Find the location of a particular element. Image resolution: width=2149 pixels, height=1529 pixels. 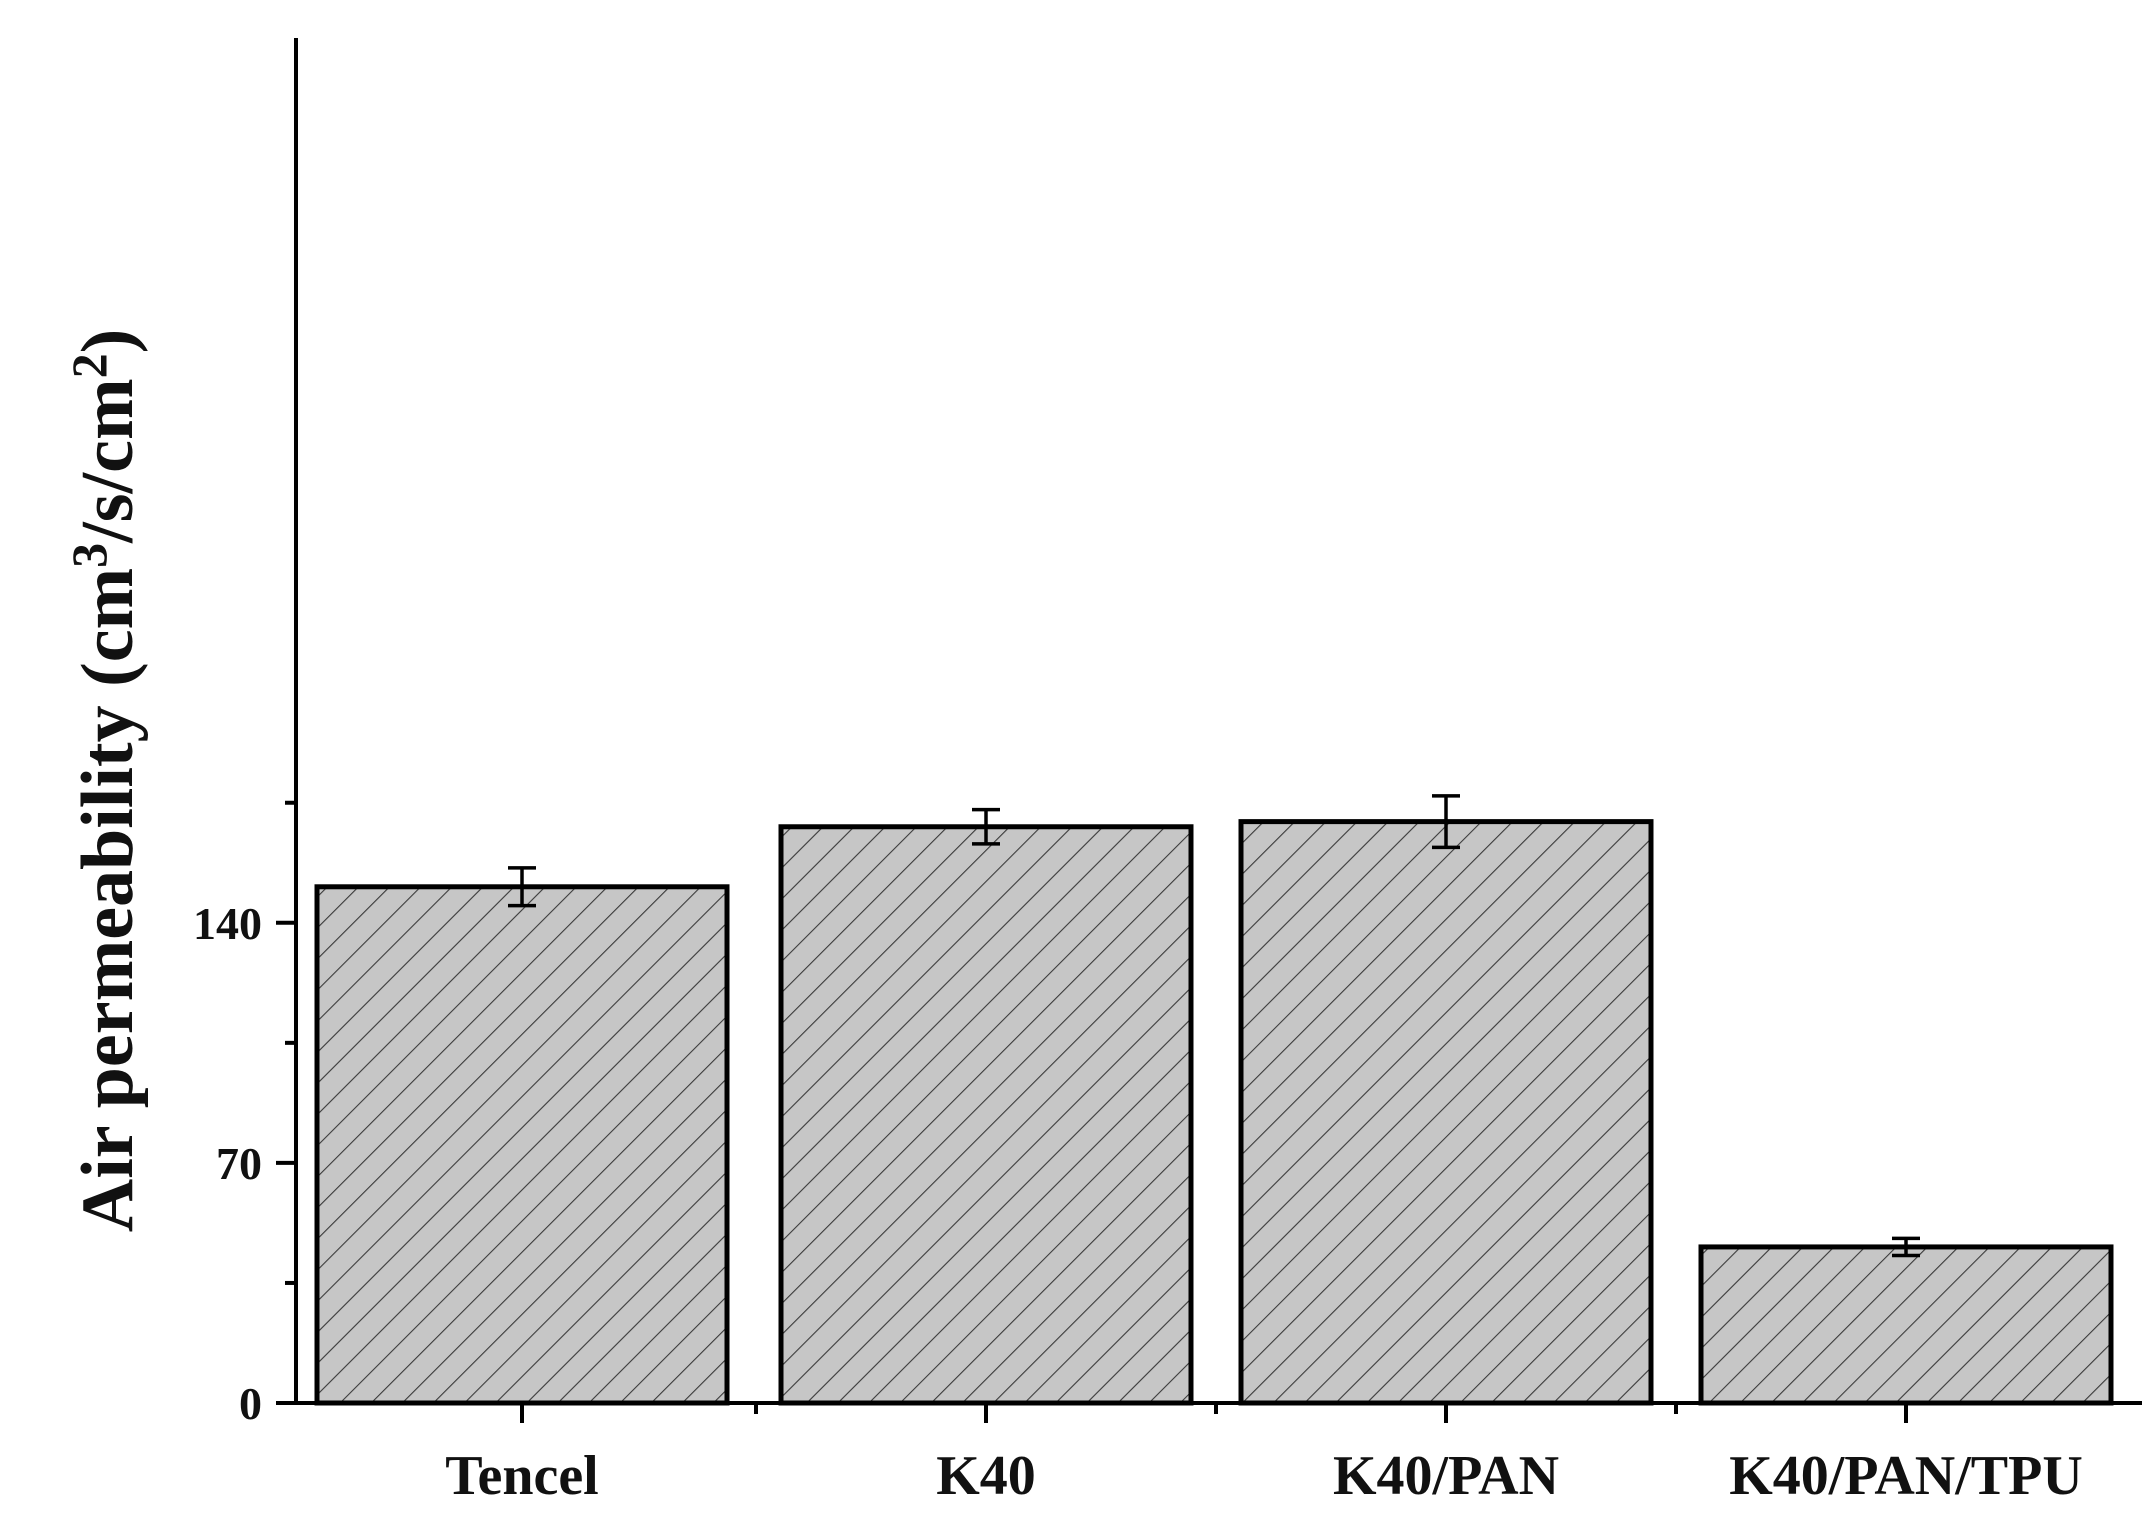

y-axis-title-text: Air permeability (cm is located at coordinates (108, 900).